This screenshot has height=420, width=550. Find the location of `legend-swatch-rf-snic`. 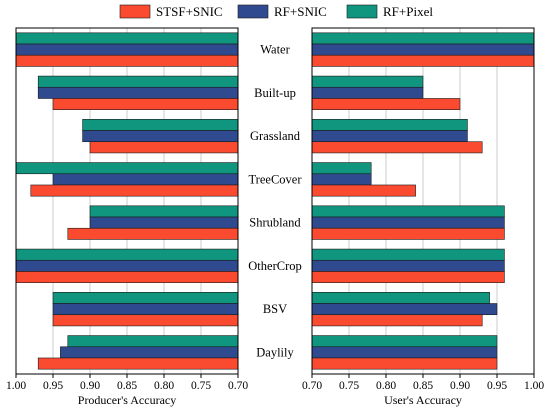

legend-swatch-rf-snic is located at coordinates (253, 11).